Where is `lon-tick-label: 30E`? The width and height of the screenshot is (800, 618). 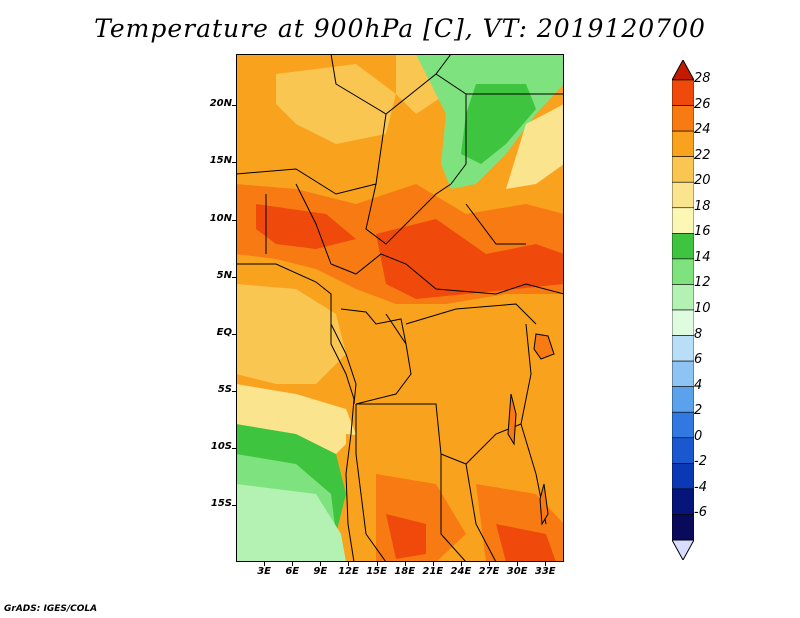
lon-tick-label: 30E is located at coordinates (517, 571).